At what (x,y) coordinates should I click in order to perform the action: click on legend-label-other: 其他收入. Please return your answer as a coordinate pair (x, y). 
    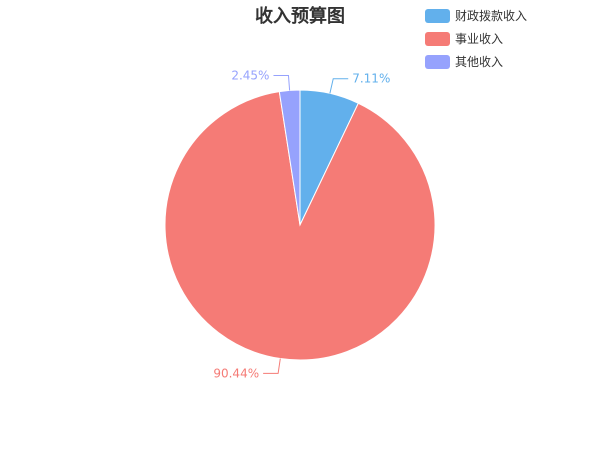
    Looking at the image, I should click on (479, 62).